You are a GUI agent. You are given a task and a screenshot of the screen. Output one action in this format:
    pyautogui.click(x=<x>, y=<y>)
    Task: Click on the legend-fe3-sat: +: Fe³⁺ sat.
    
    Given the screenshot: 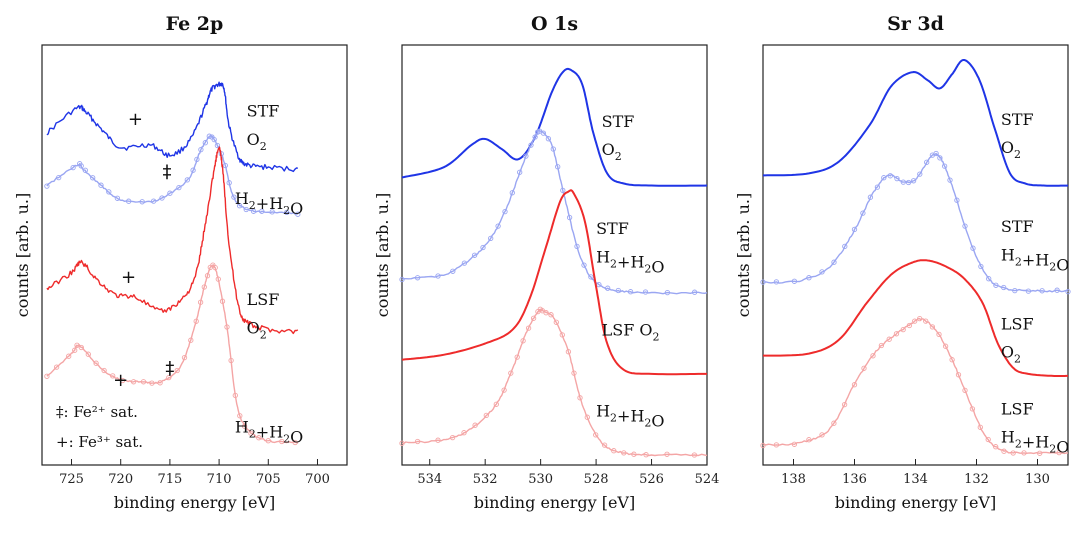 What is the action you would take?
    pyautogui.click(x=99, y=442)
    